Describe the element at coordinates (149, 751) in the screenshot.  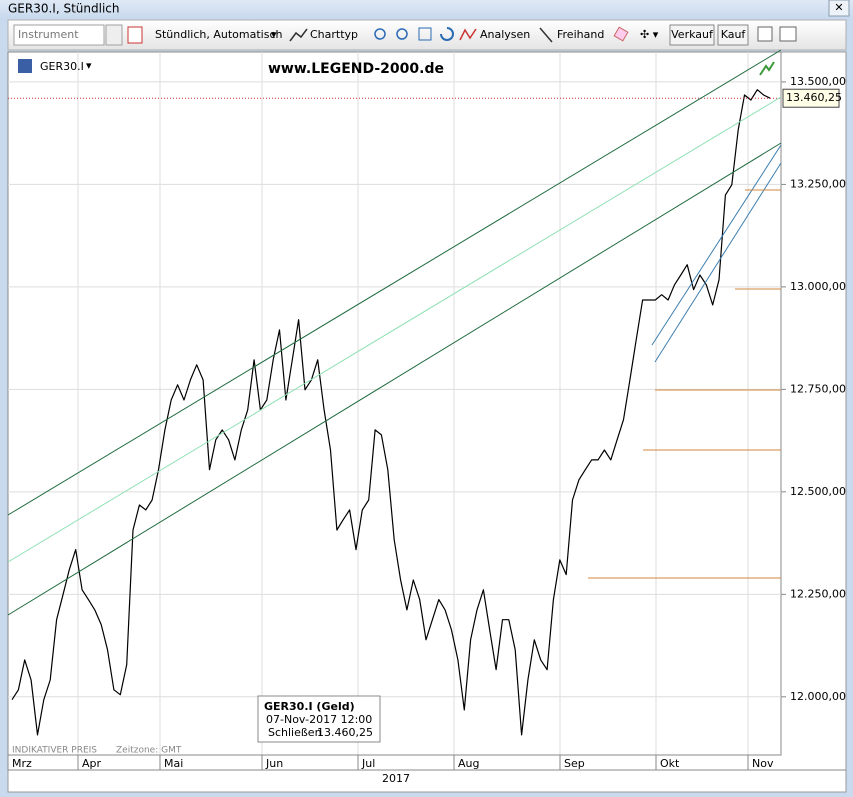
I see `timezone: Zeitzone: GMT` at that location.